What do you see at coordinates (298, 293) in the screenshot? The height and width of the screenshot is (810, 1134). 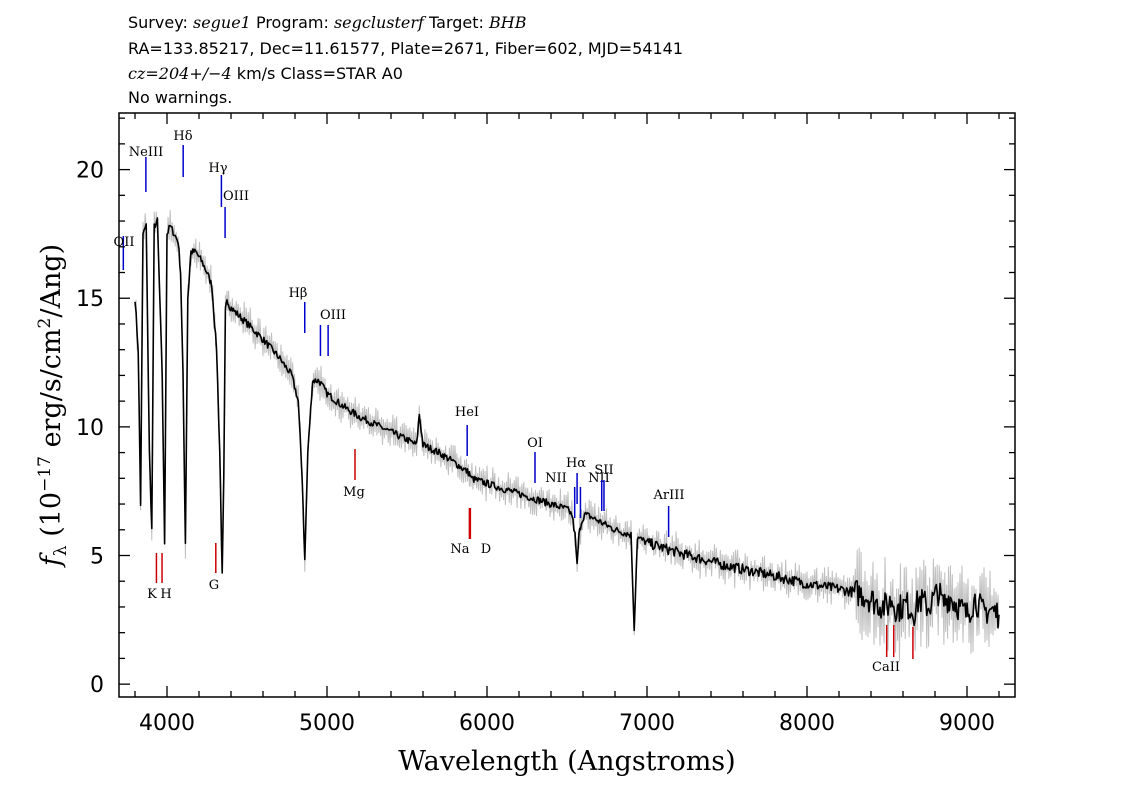 I see `emission-line-label: Hβ` at bounding box center [298, 293].